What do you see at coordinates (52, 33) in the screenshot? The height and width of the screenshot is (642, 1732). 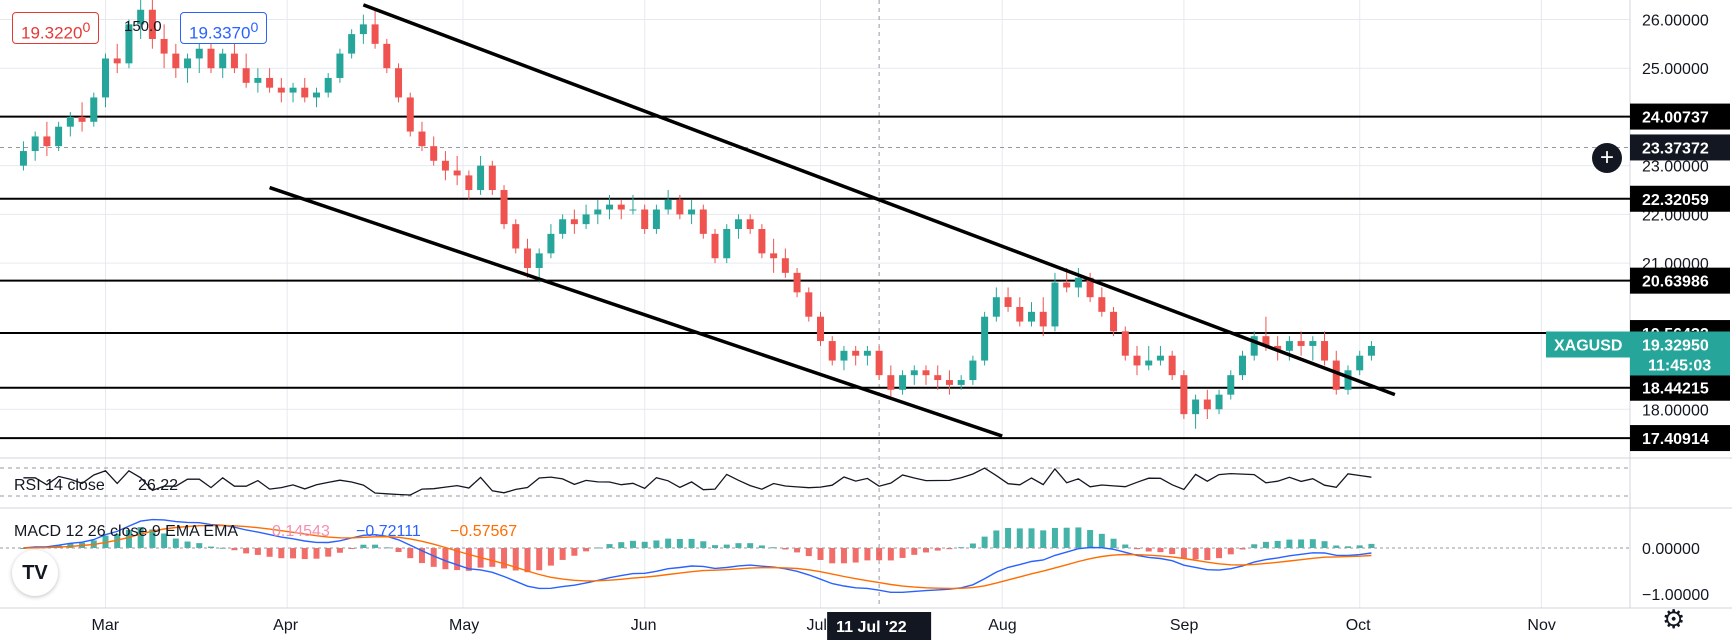 I see `bid-value: 19.3220` at bounding box center [52, 33].